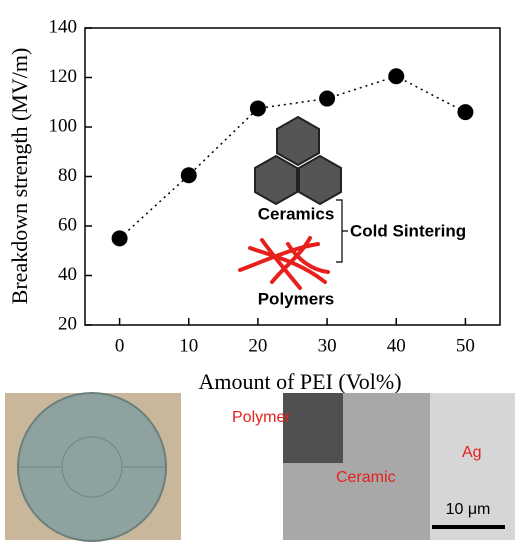 This screenshot has height=546, width=520. What do you see at coordinates (468, 509) in the screenshot?
I see `scale-bar-label: 10 μm` at bounding box center [468, 509].